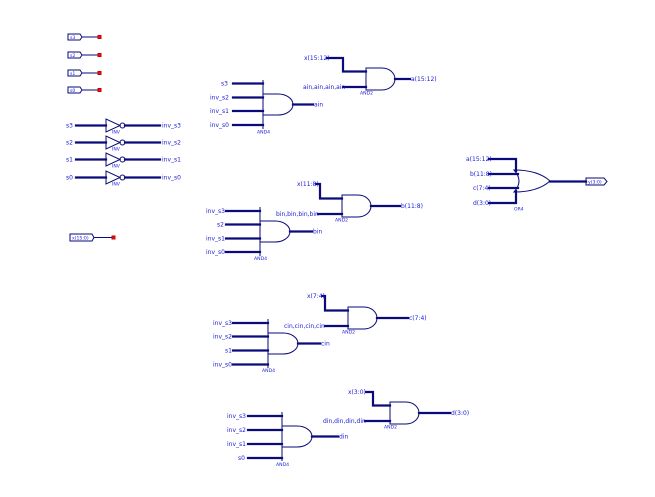 The width and height of the screenshot is (655, 497). I want to click on net-label-bus: x(11:8), so click(308, 184).